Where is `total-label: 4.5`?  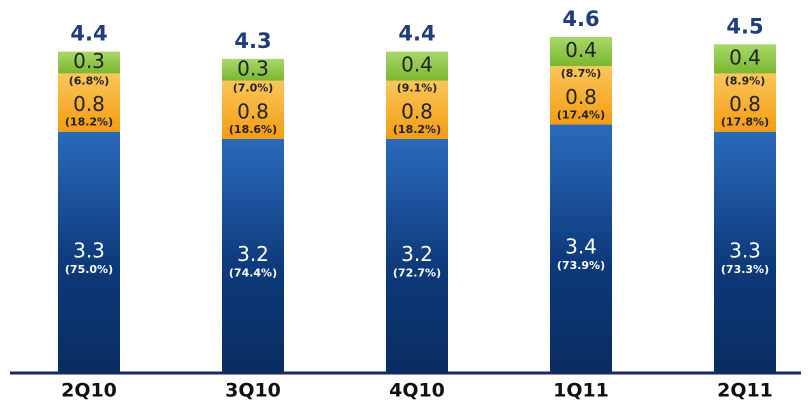
total-label: 4.5 is located at coordinates (744, 26).